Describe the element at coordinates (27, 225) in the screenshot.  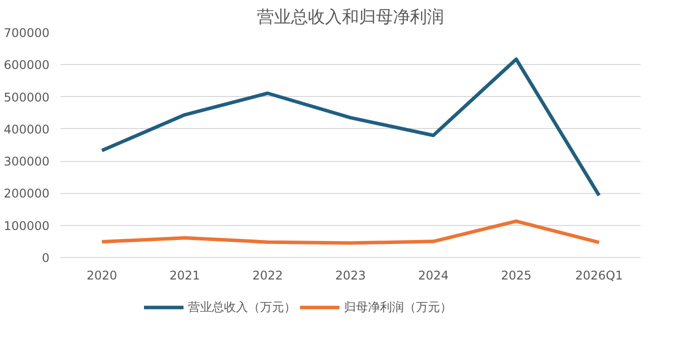
I see `y-tick-label: 100000` at that location.